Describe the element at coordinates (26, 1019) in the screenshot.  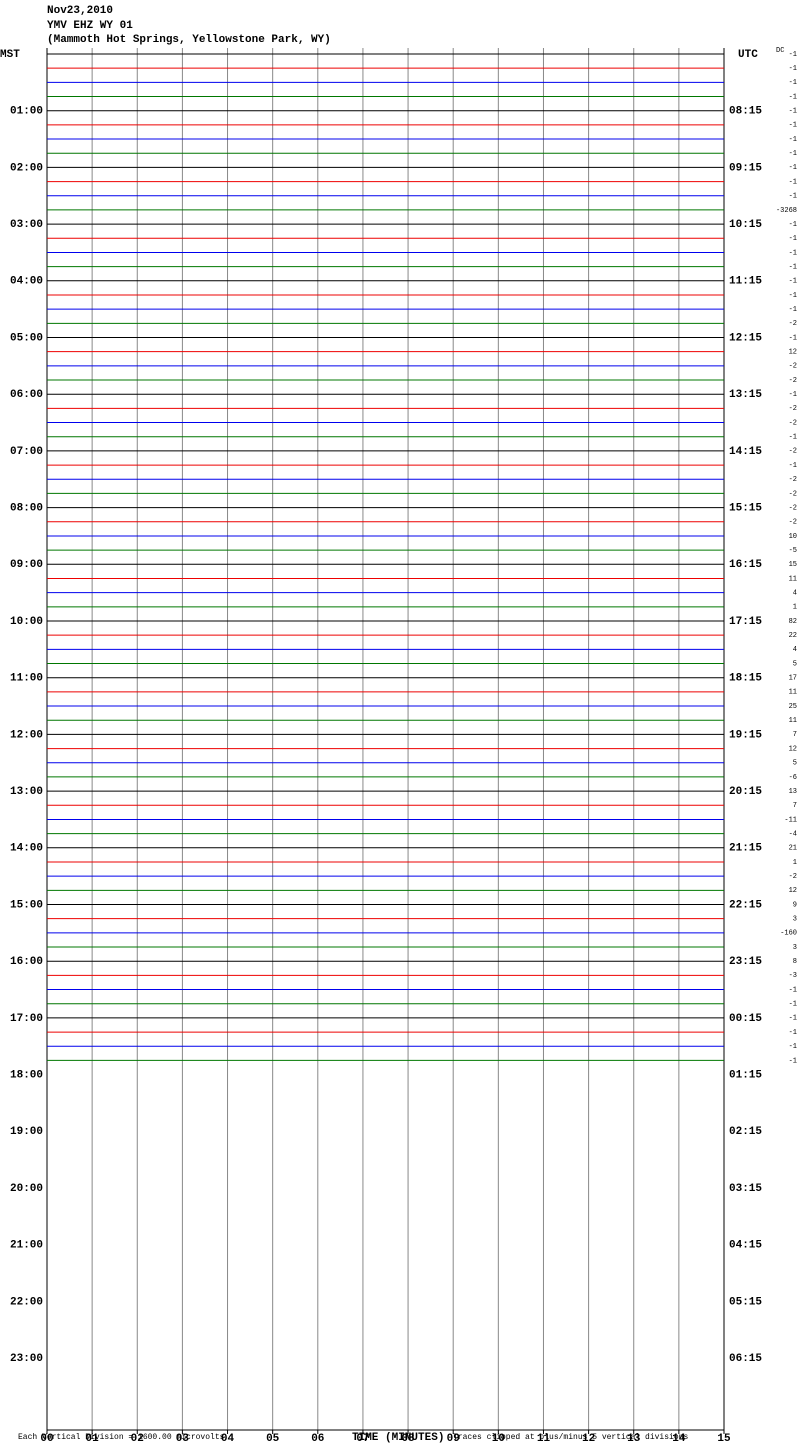
I see `mst-label: 17:00` at that location.